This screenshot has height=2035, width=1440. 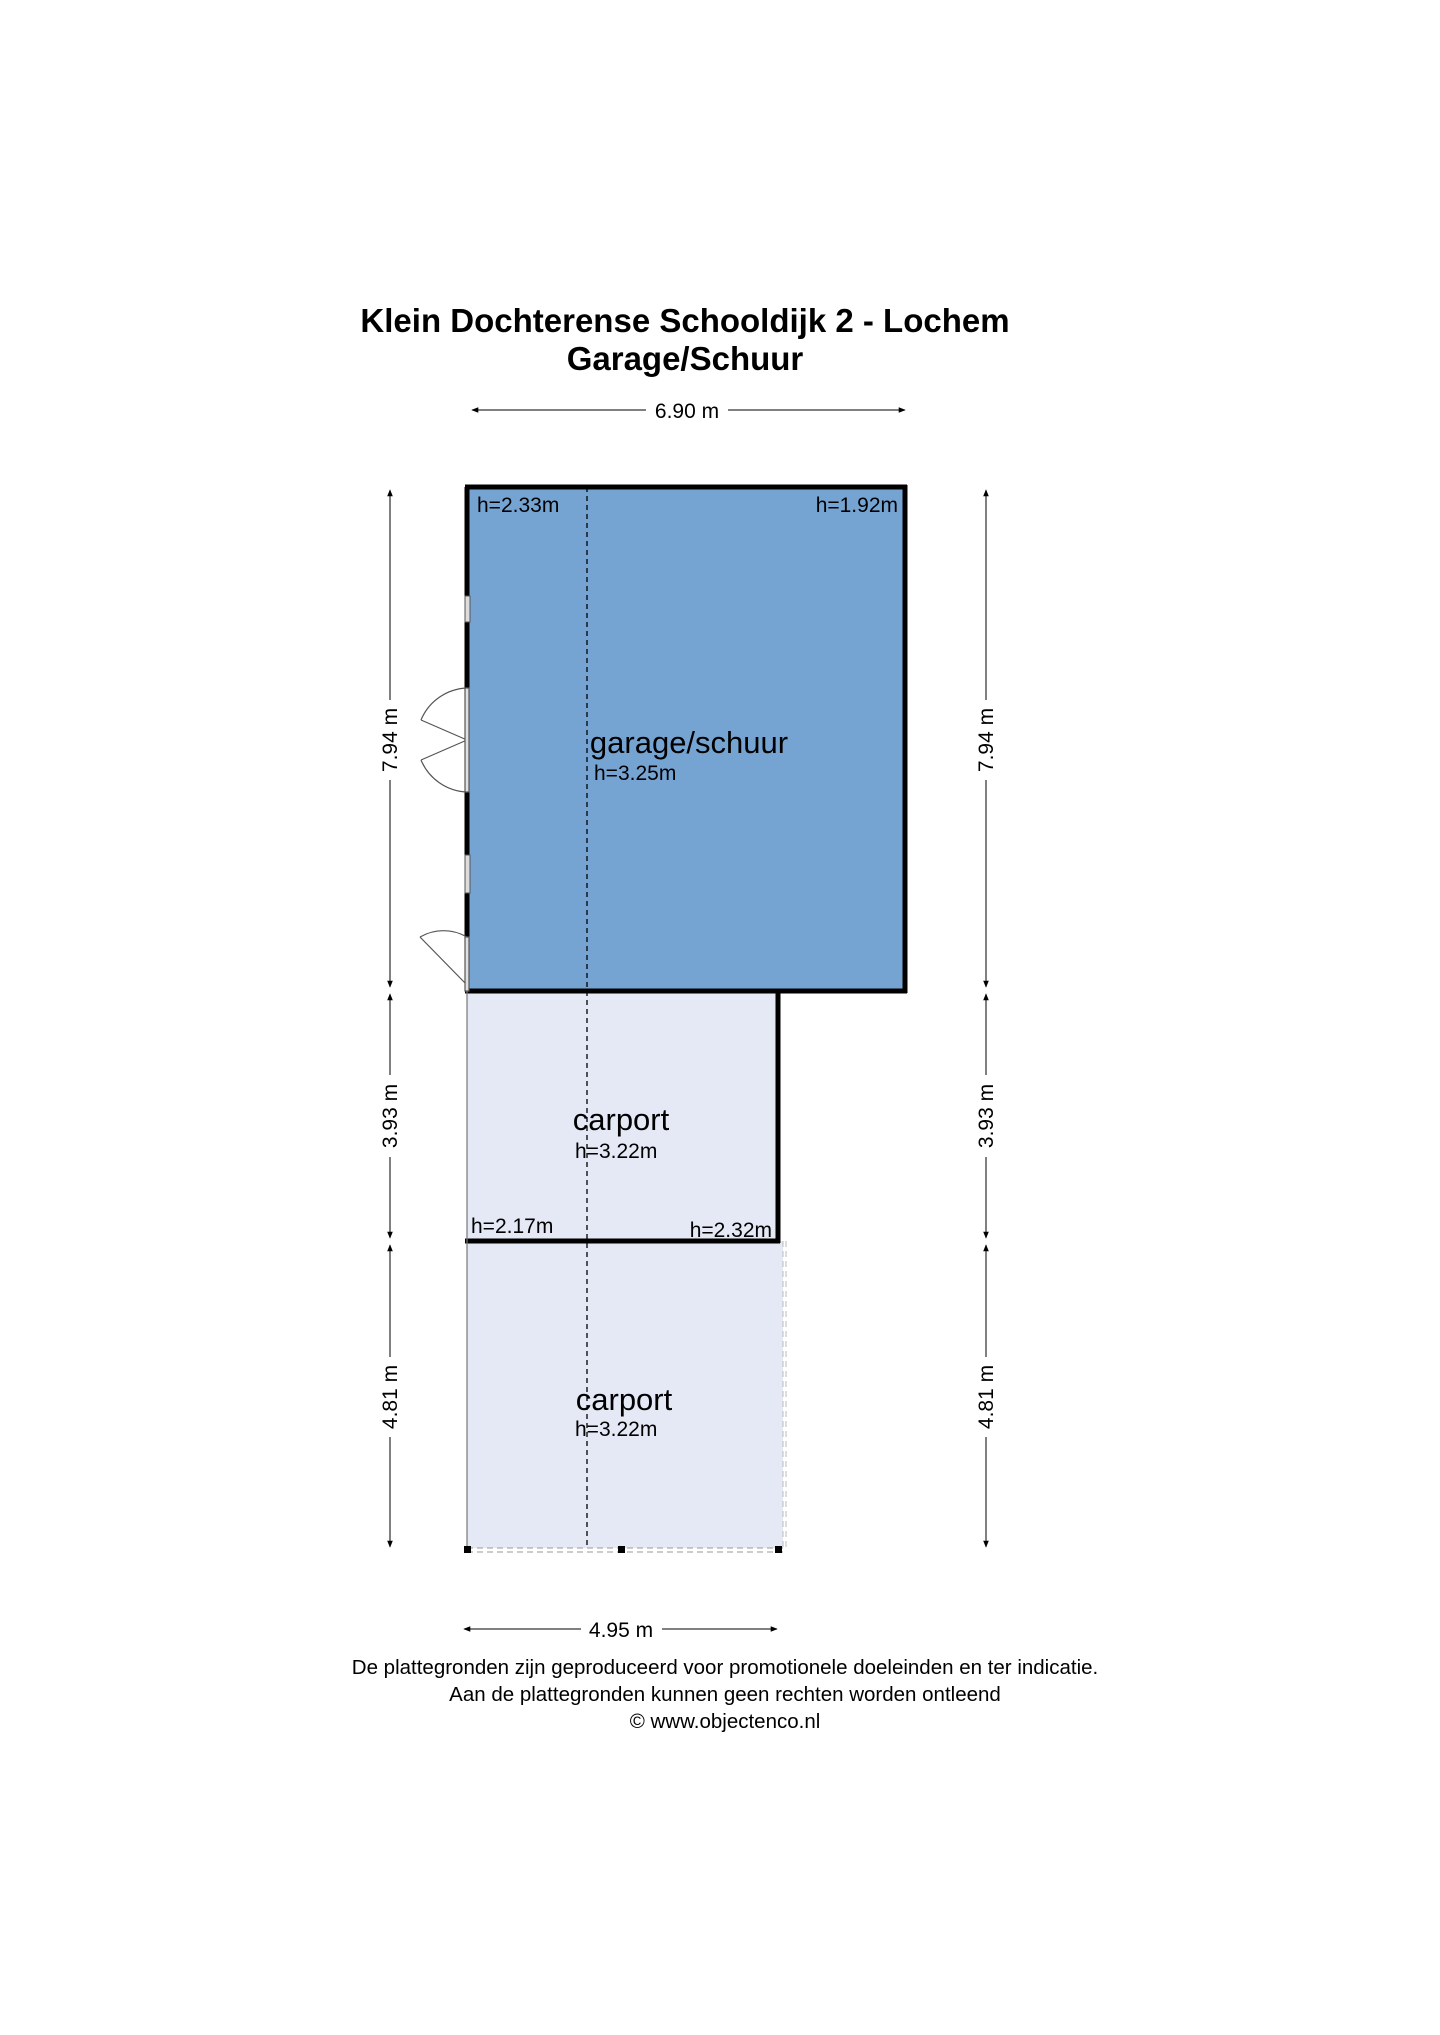 I want to click on plan-title: Klein Dochterense Schooldijk 2 - Lochem, so click(x=685, y=320).